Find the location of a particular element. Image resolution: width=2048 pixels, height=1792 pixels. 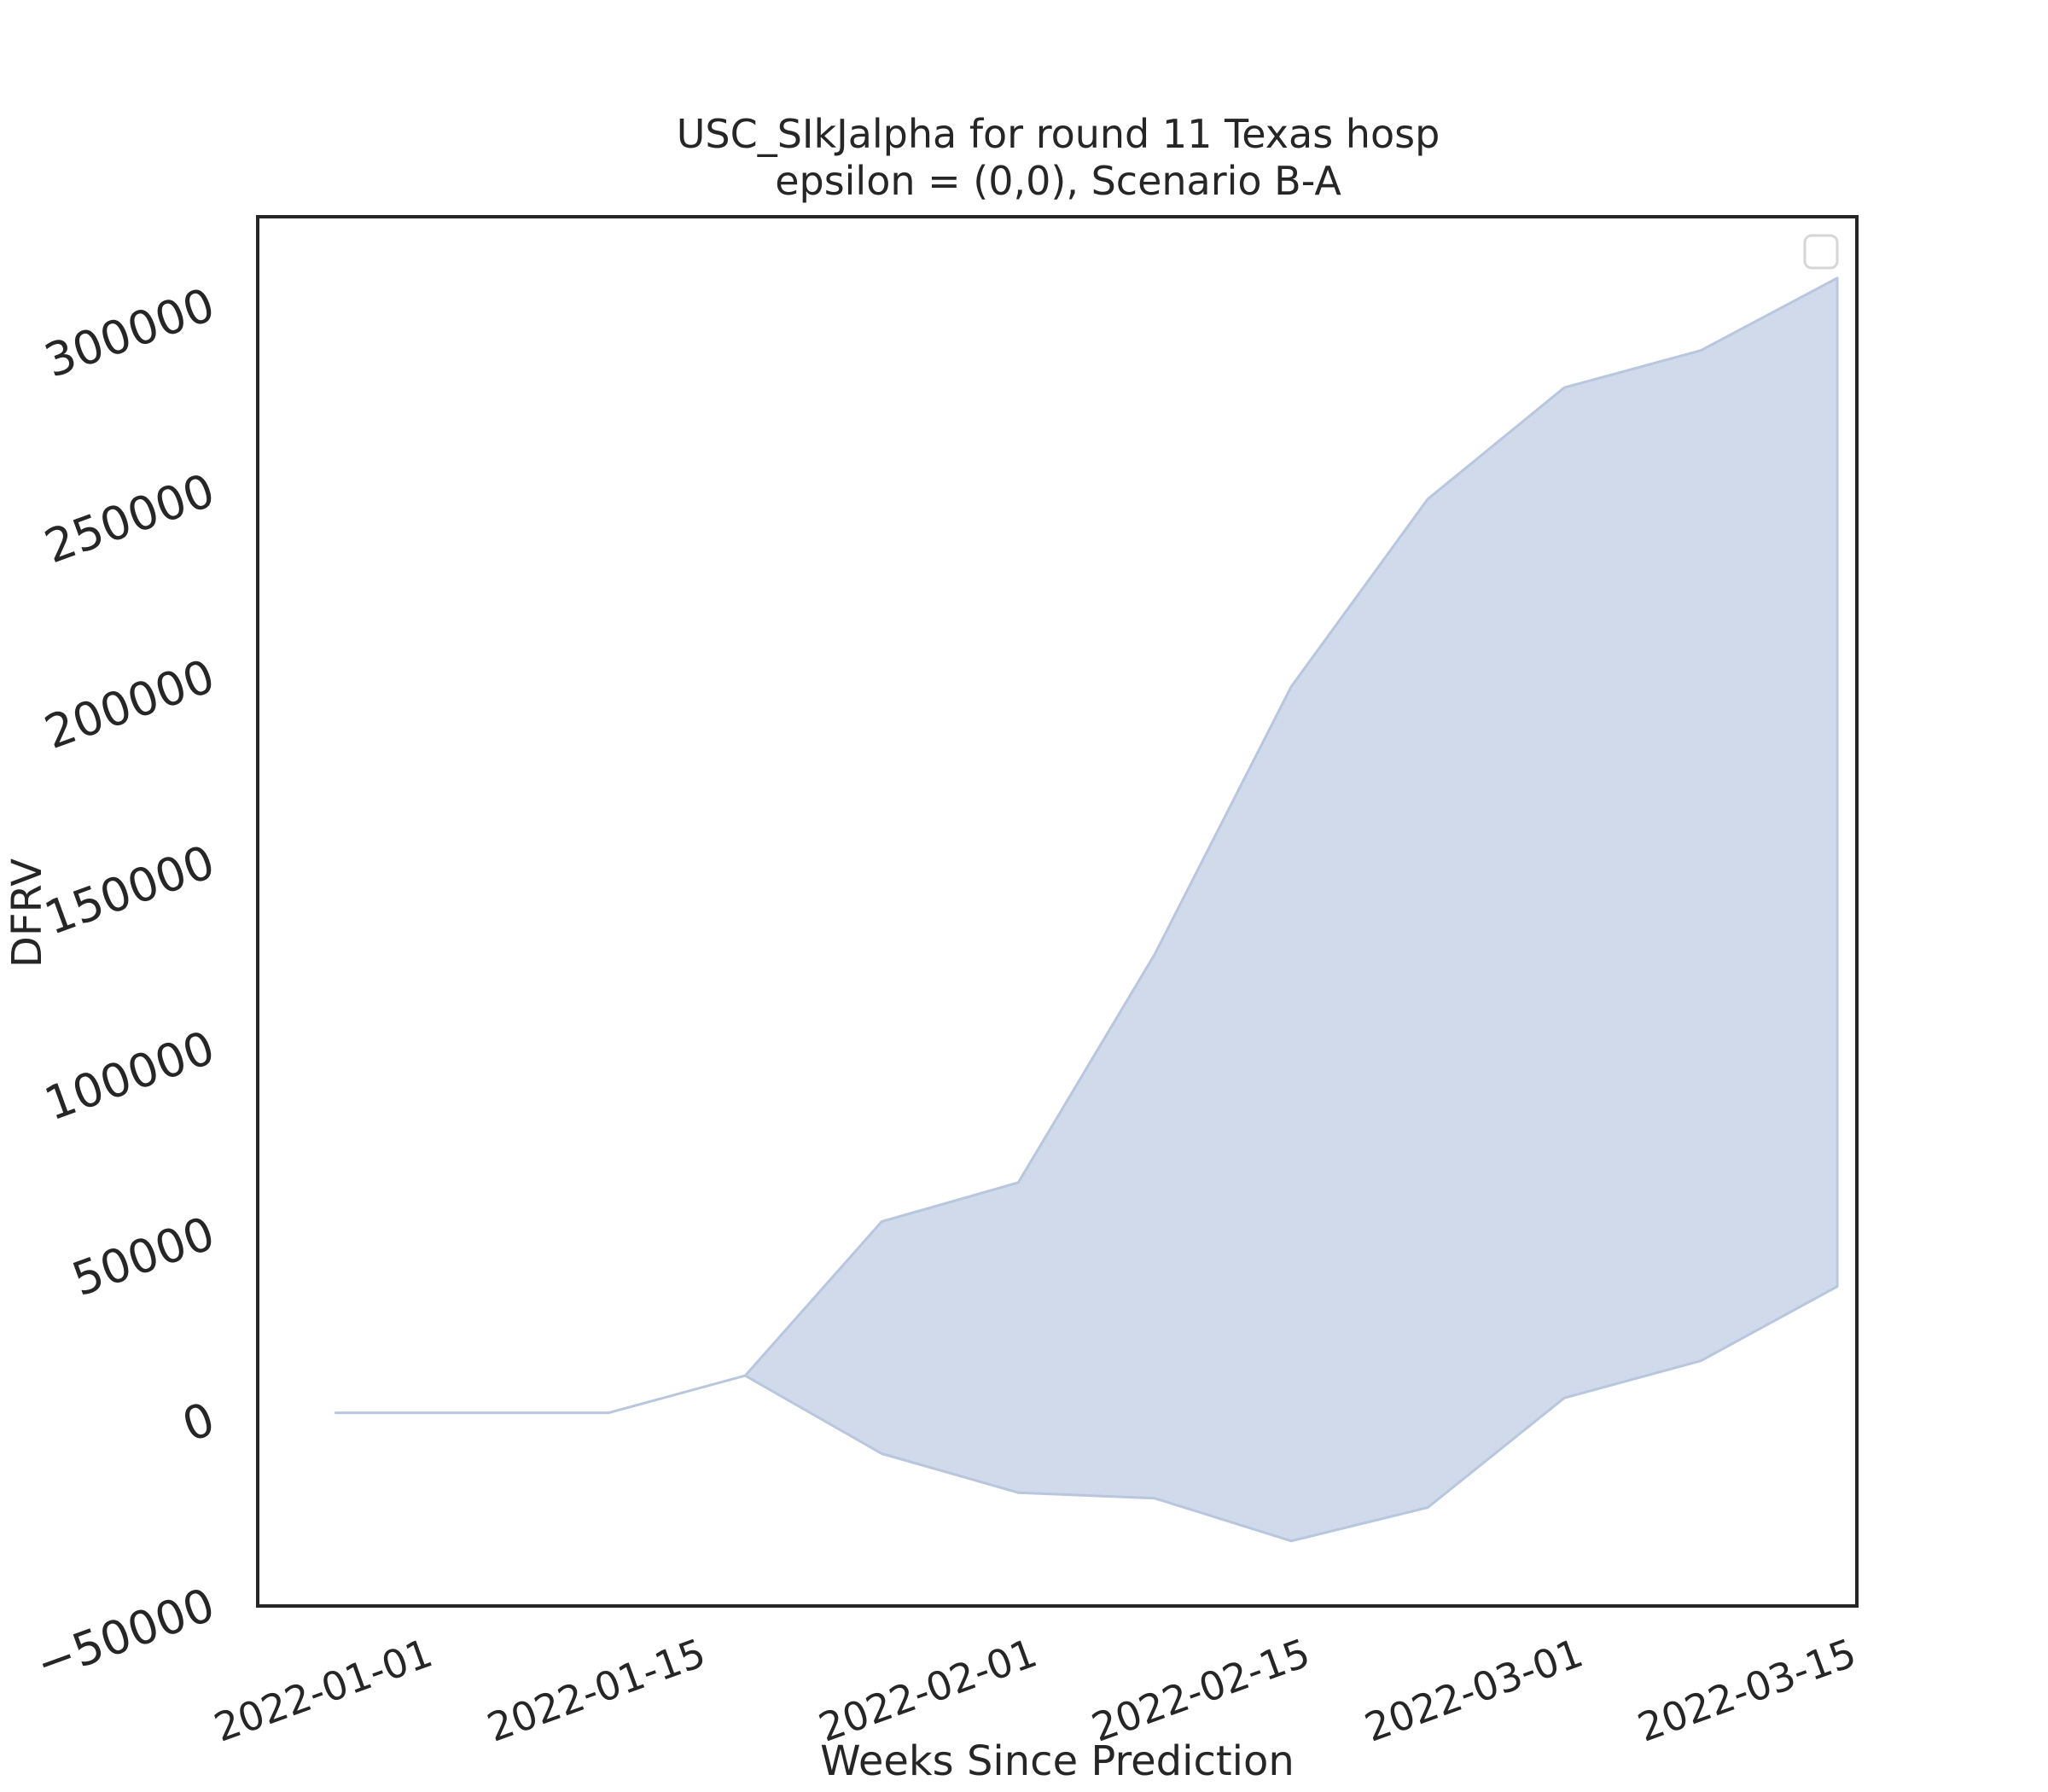

chart-title-line-1: USC_SIkJalpha for round 11 Texas hosp is located at coordinates (1058, 134).